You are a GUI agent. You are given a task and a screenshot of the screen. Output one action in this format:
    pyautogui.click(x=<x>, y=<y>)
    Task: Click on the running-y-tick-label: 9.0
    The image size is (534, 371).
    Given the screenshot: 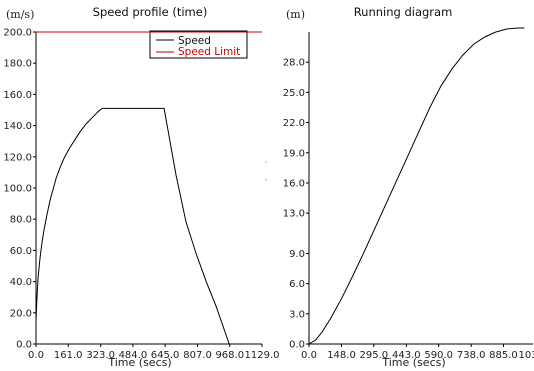 What is the action you would take?
    pyautogui.click(x=297, y=254)
    